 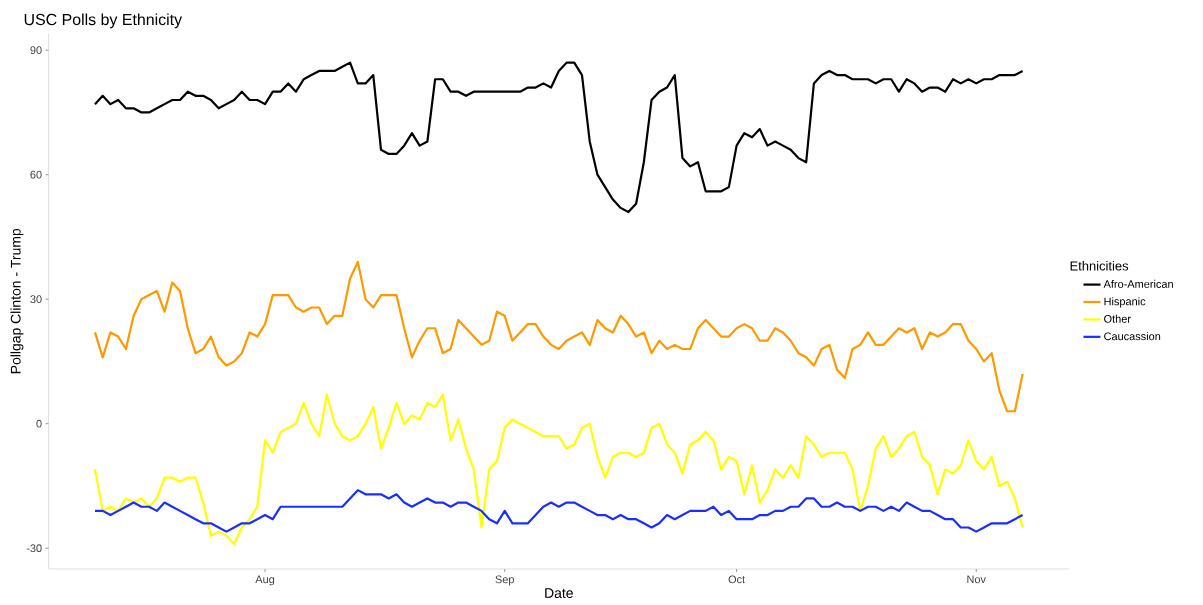 What do you see at coordinates (1125, 302) in the screenshot?
I see `legend-label: Hispanic` at bounding box center [1125, 302].